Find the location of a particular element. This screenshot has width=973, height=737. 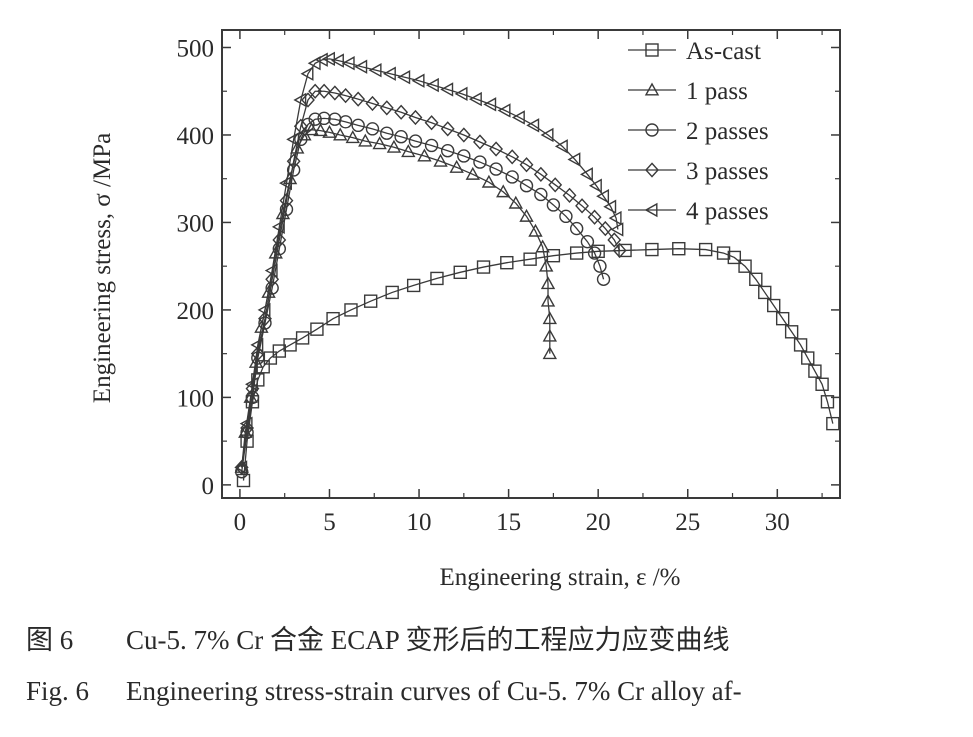

legend-label: 2 passes is located at coordinates (727, 131).